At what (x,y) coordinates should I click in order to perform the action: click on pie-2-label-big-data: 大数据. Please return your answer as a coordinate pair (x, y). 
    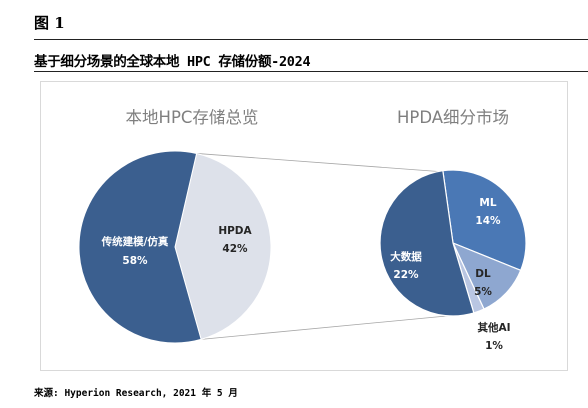
    Looking at the image, I should click on (406, 256).